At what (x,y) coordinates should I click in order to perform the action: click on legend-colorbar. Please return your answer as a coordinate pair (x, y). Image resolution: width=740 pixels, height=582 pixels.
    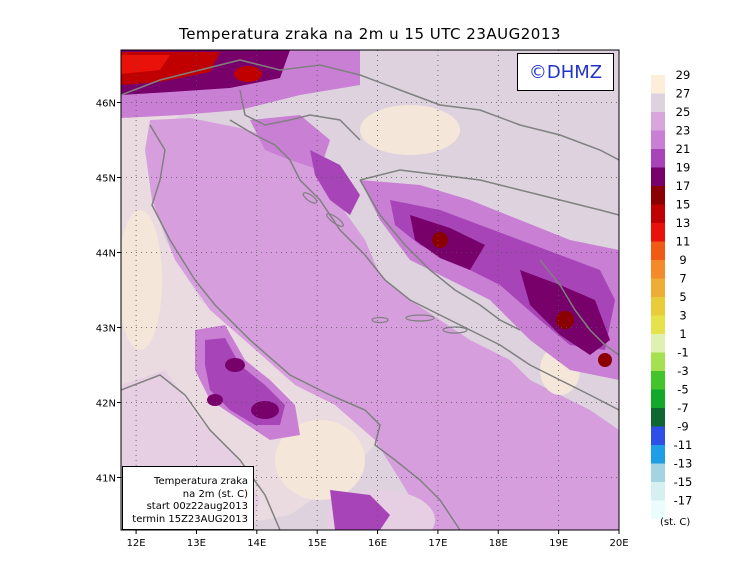
    Looking at the image, I should click on (658, 297).